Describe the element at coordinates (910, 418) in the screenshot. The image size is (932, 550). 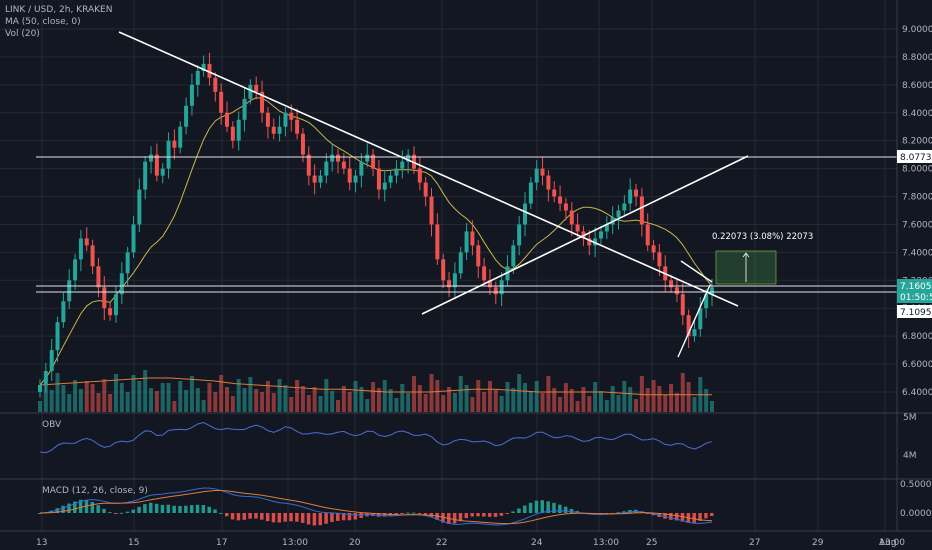
I see `obv-axis-tick-5m: 5M` at that location.